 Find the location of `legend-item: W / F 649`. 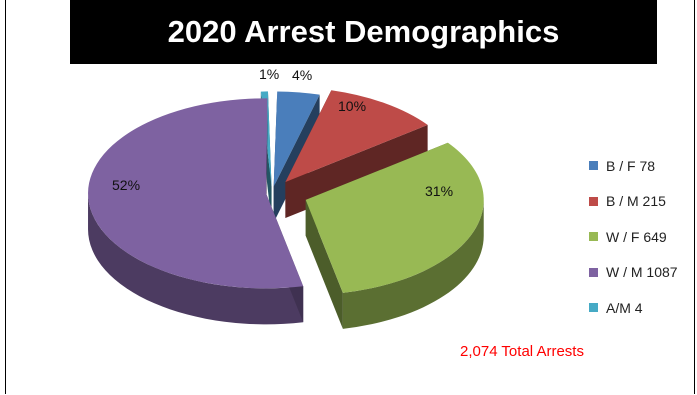

legend-item: W / F 649 is located at coordinates (633, 237).